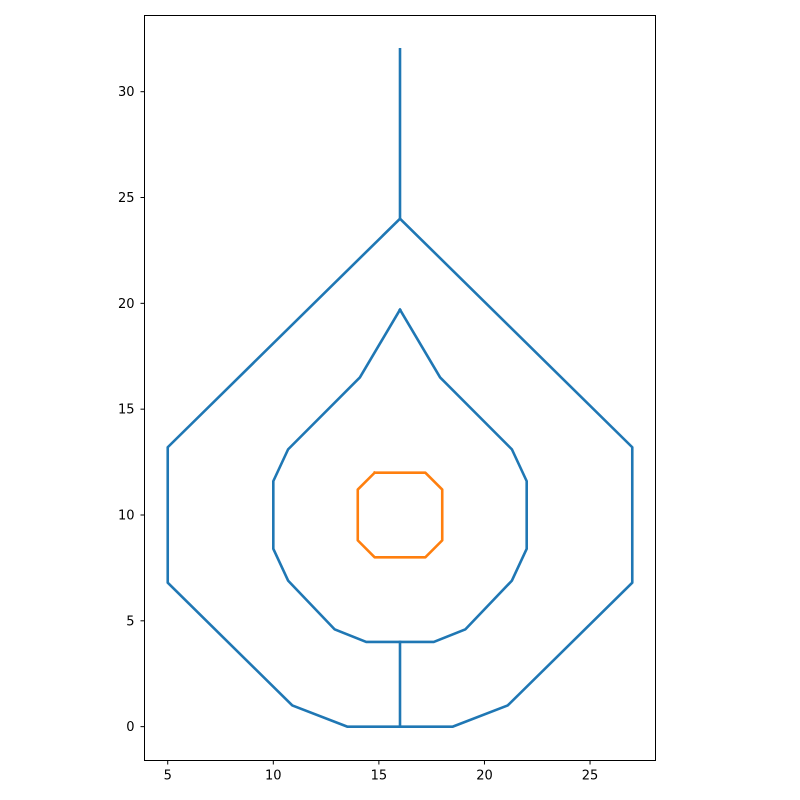 This screenshot has height=800, width=800. Describe the element at coordinates (126, 198) in the screenshot. I see `y-tick-label: 25` at that location.